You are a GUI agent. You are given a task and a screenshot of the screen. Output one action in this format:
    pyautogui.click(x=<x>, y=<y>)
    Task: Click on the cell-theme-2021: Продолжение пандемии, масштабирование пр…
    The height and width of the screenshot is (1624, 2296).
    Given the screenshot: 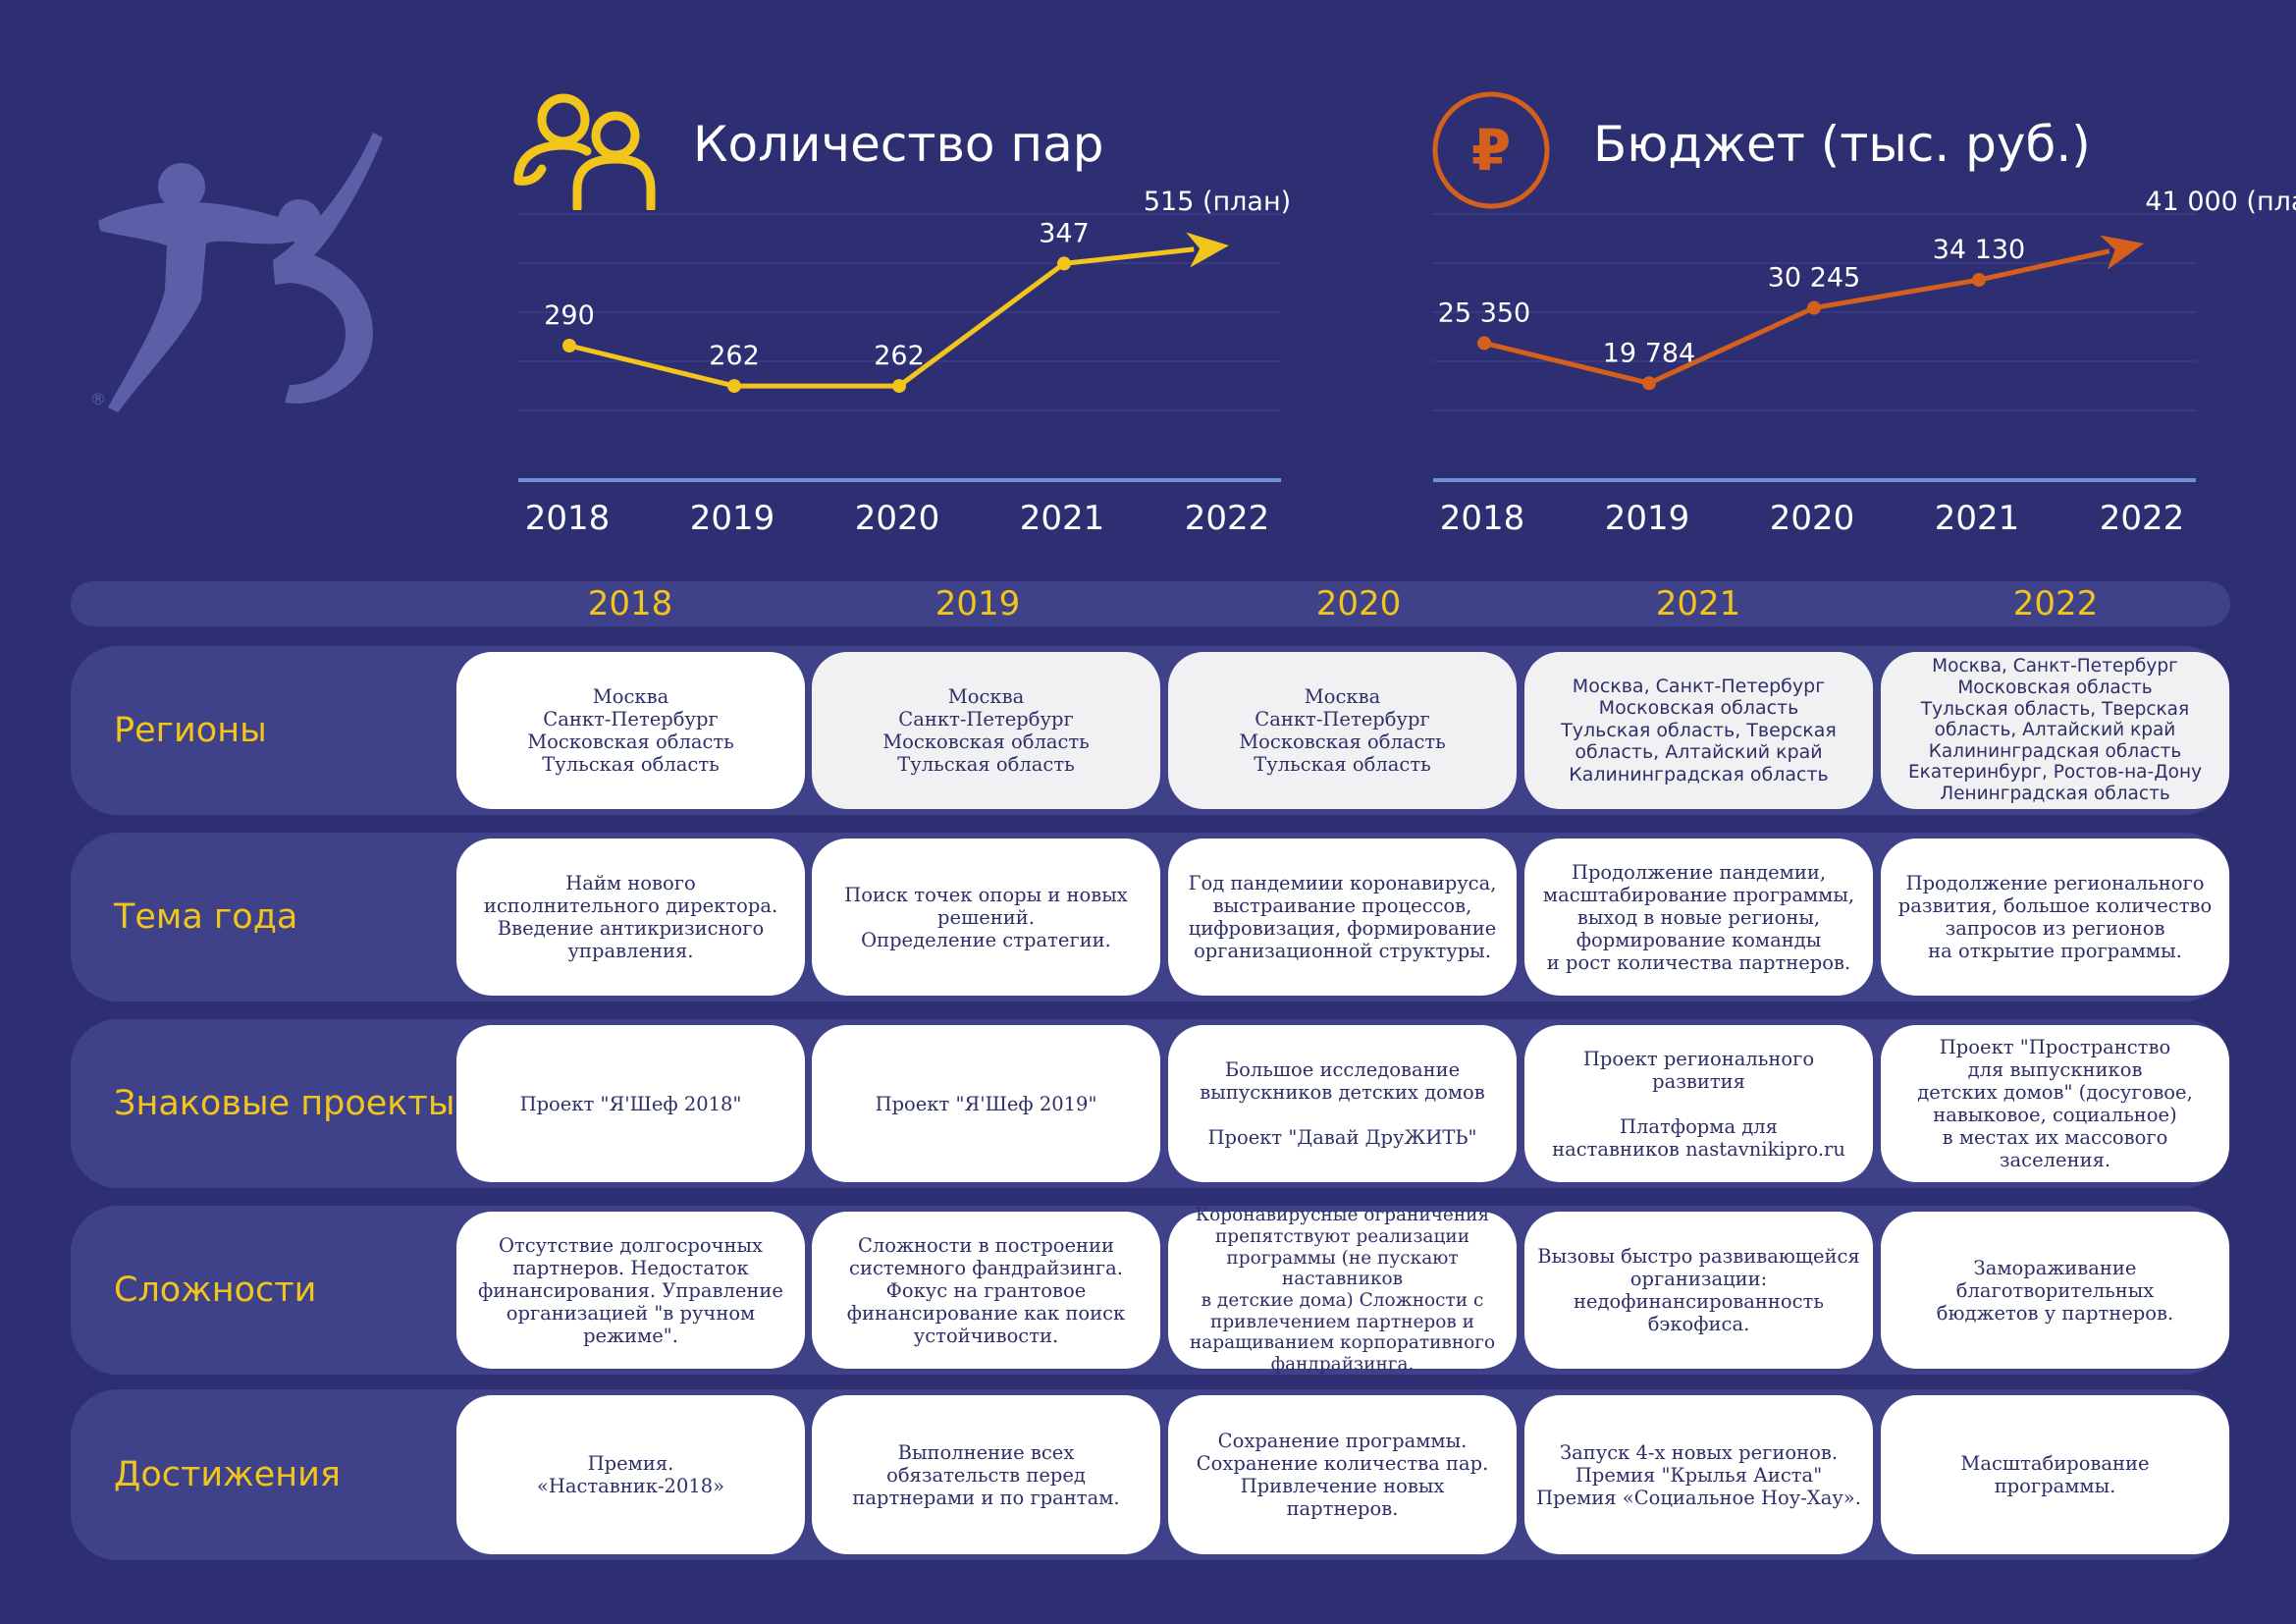 What is the action you would take?
    pyautogui.click(x=1698, y=917)
    